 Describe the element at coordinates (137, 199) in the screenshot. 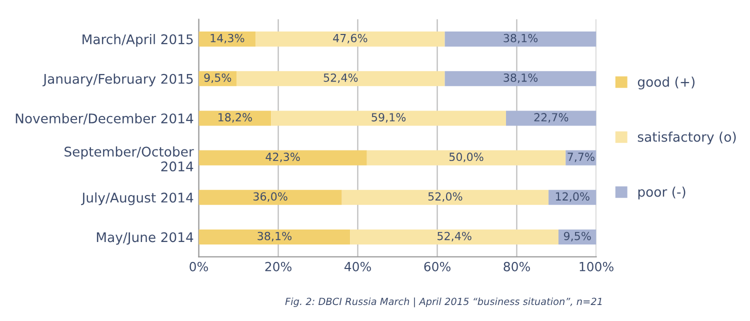

I see `y-tick-label: July/August 2014` at that location.